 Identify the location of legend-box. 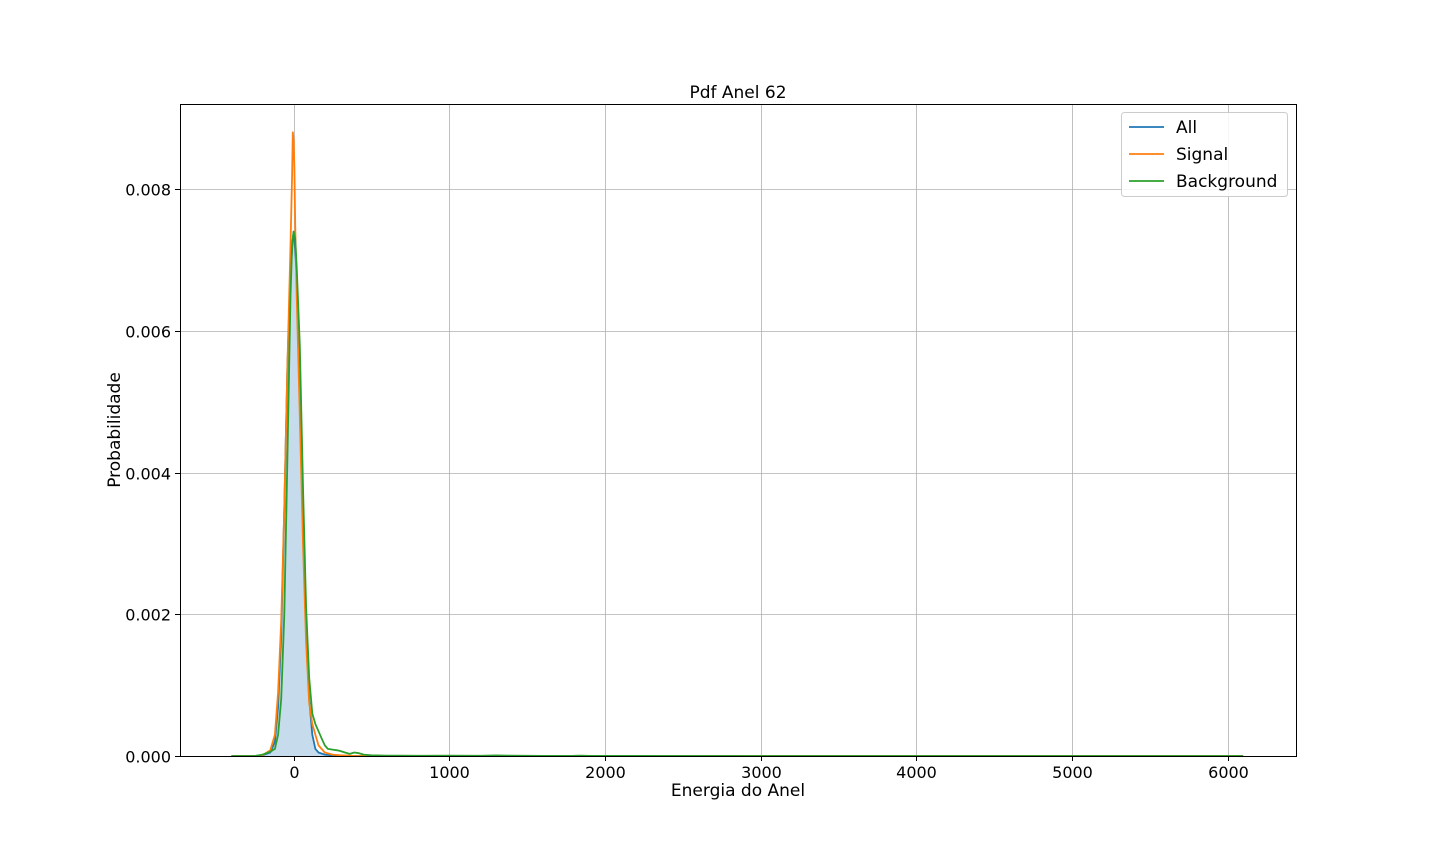
(1204, 154).